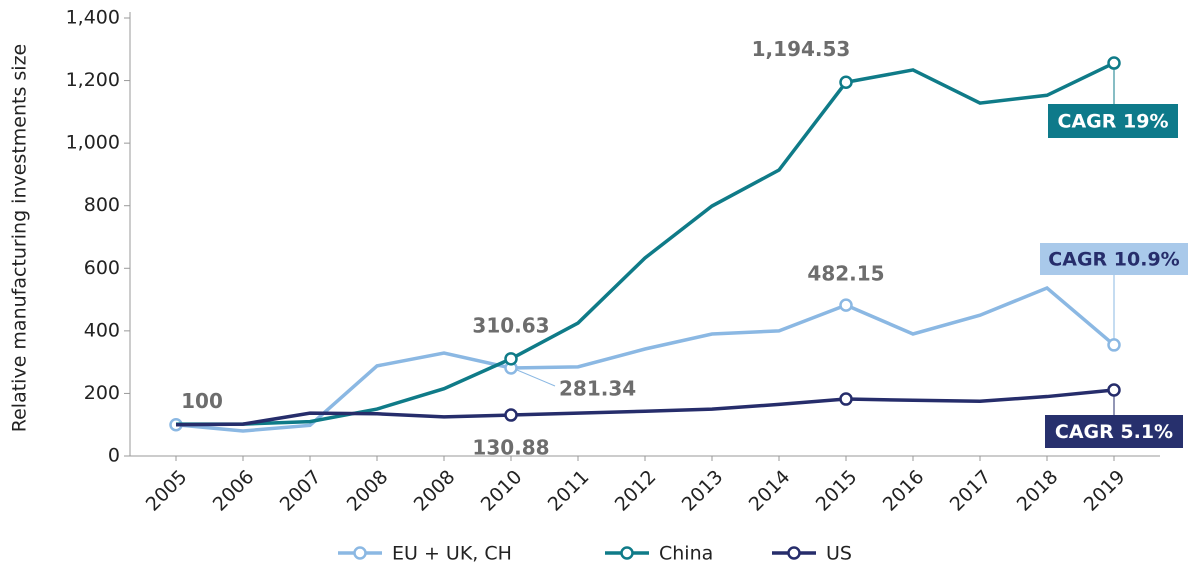 This screenshot has height=570, width=1198. Describe the element at coordinates (812, 554) in the screenshot. I see `legend-item: US` at that location.